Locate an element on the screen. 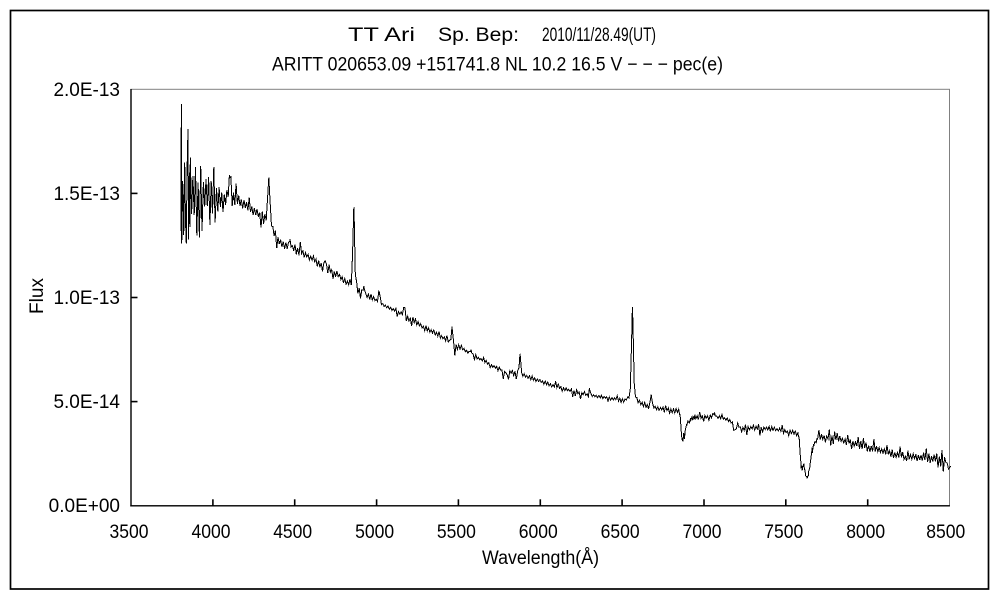  svg-text: 1.5E-13 is located at coordinates (86, 194).